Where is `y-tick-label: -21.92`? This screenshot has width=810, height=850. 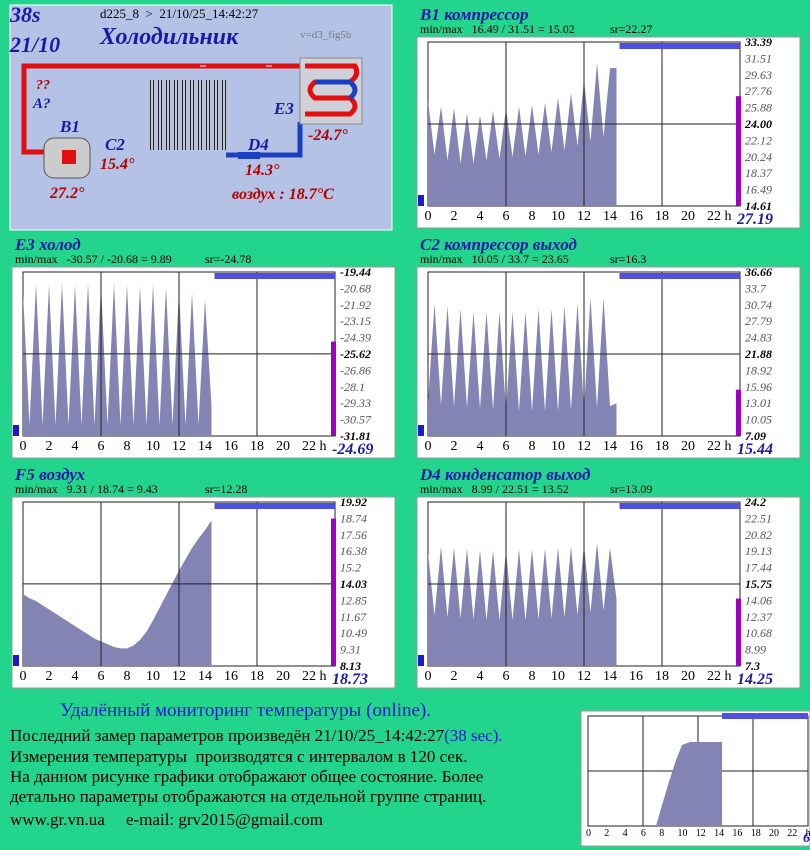
y-tick-label: -21.92 is located at coordinates (355, 305).